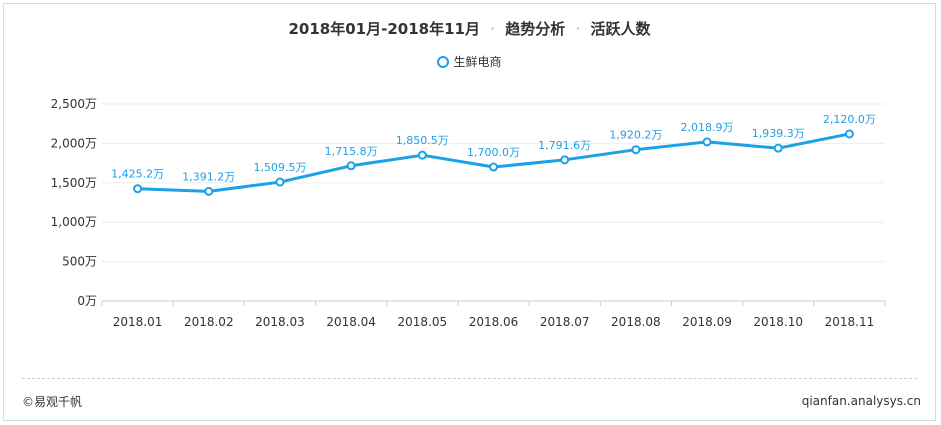  I want to click on x-tick-label: 2018.05, so click(423, 322).